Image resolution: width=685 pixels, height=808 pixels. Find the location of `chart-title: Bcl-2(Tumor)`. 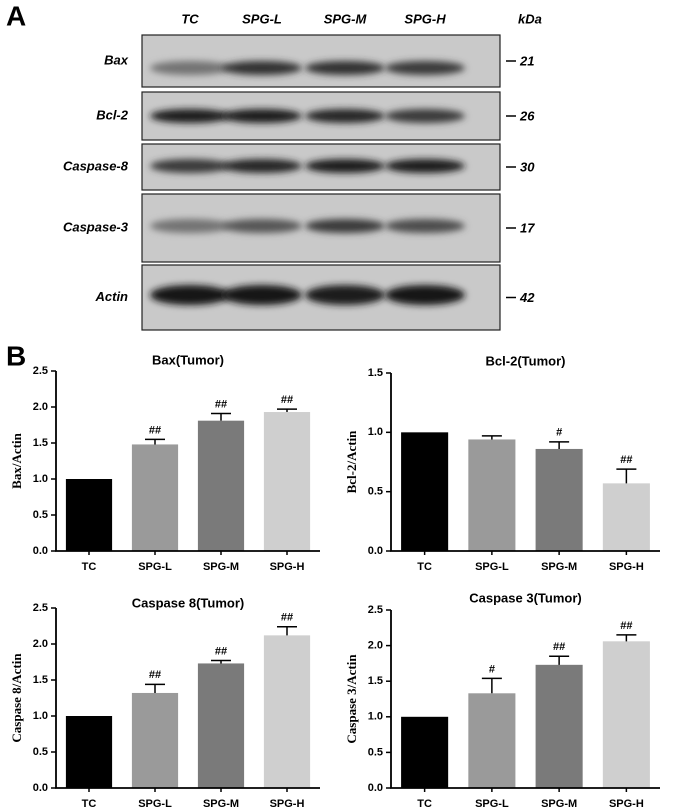

chart-title: Bcl-2(Tumor) is located at coordinates (526, 360).